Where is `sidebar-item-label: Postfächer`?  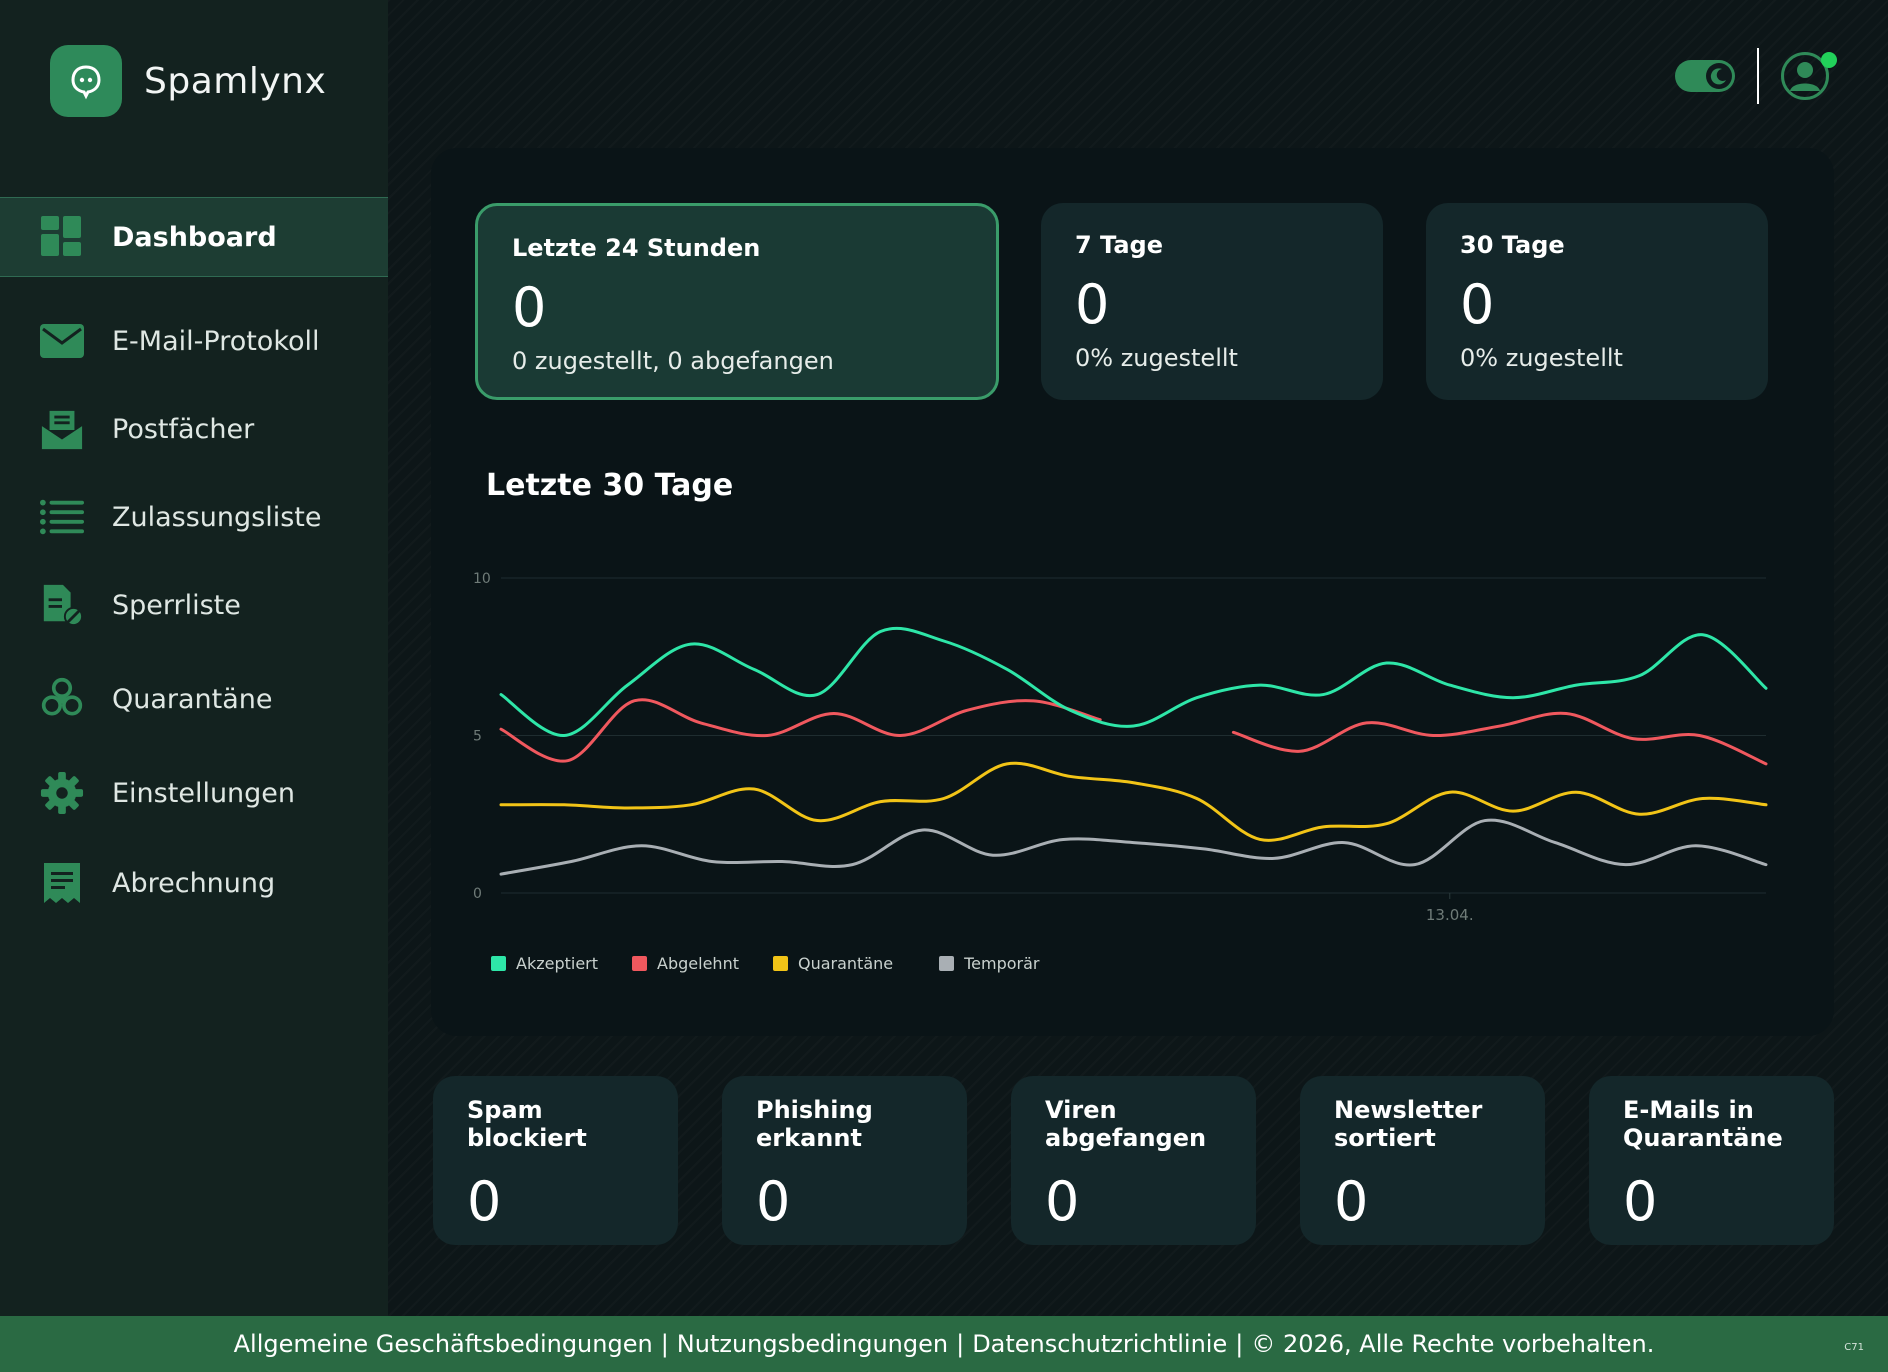
sidebar-item-label: Postfächer is located at coordinates (183, 429).